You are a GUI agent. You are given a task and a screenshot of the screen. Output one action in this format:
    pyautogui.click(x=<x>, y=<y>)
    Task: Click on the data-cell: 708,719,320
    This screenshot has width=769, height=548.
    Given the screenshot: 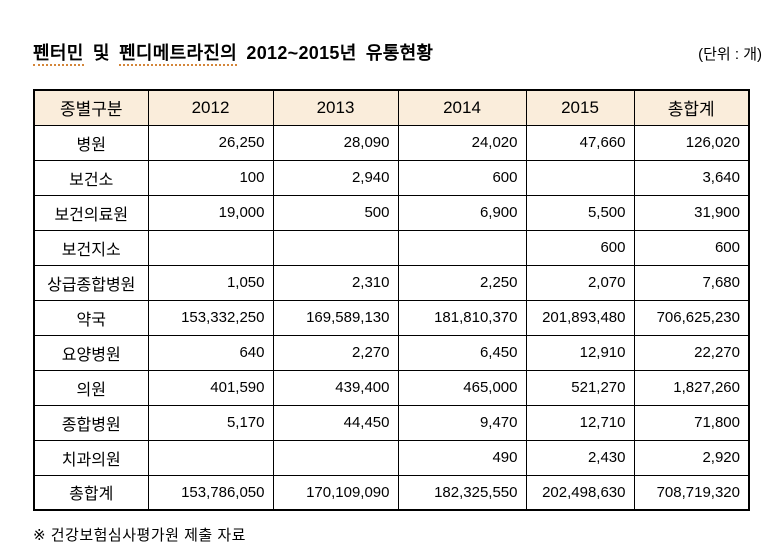 What is the action you would take?
    pyautogui.click(x=691, y=492)
    